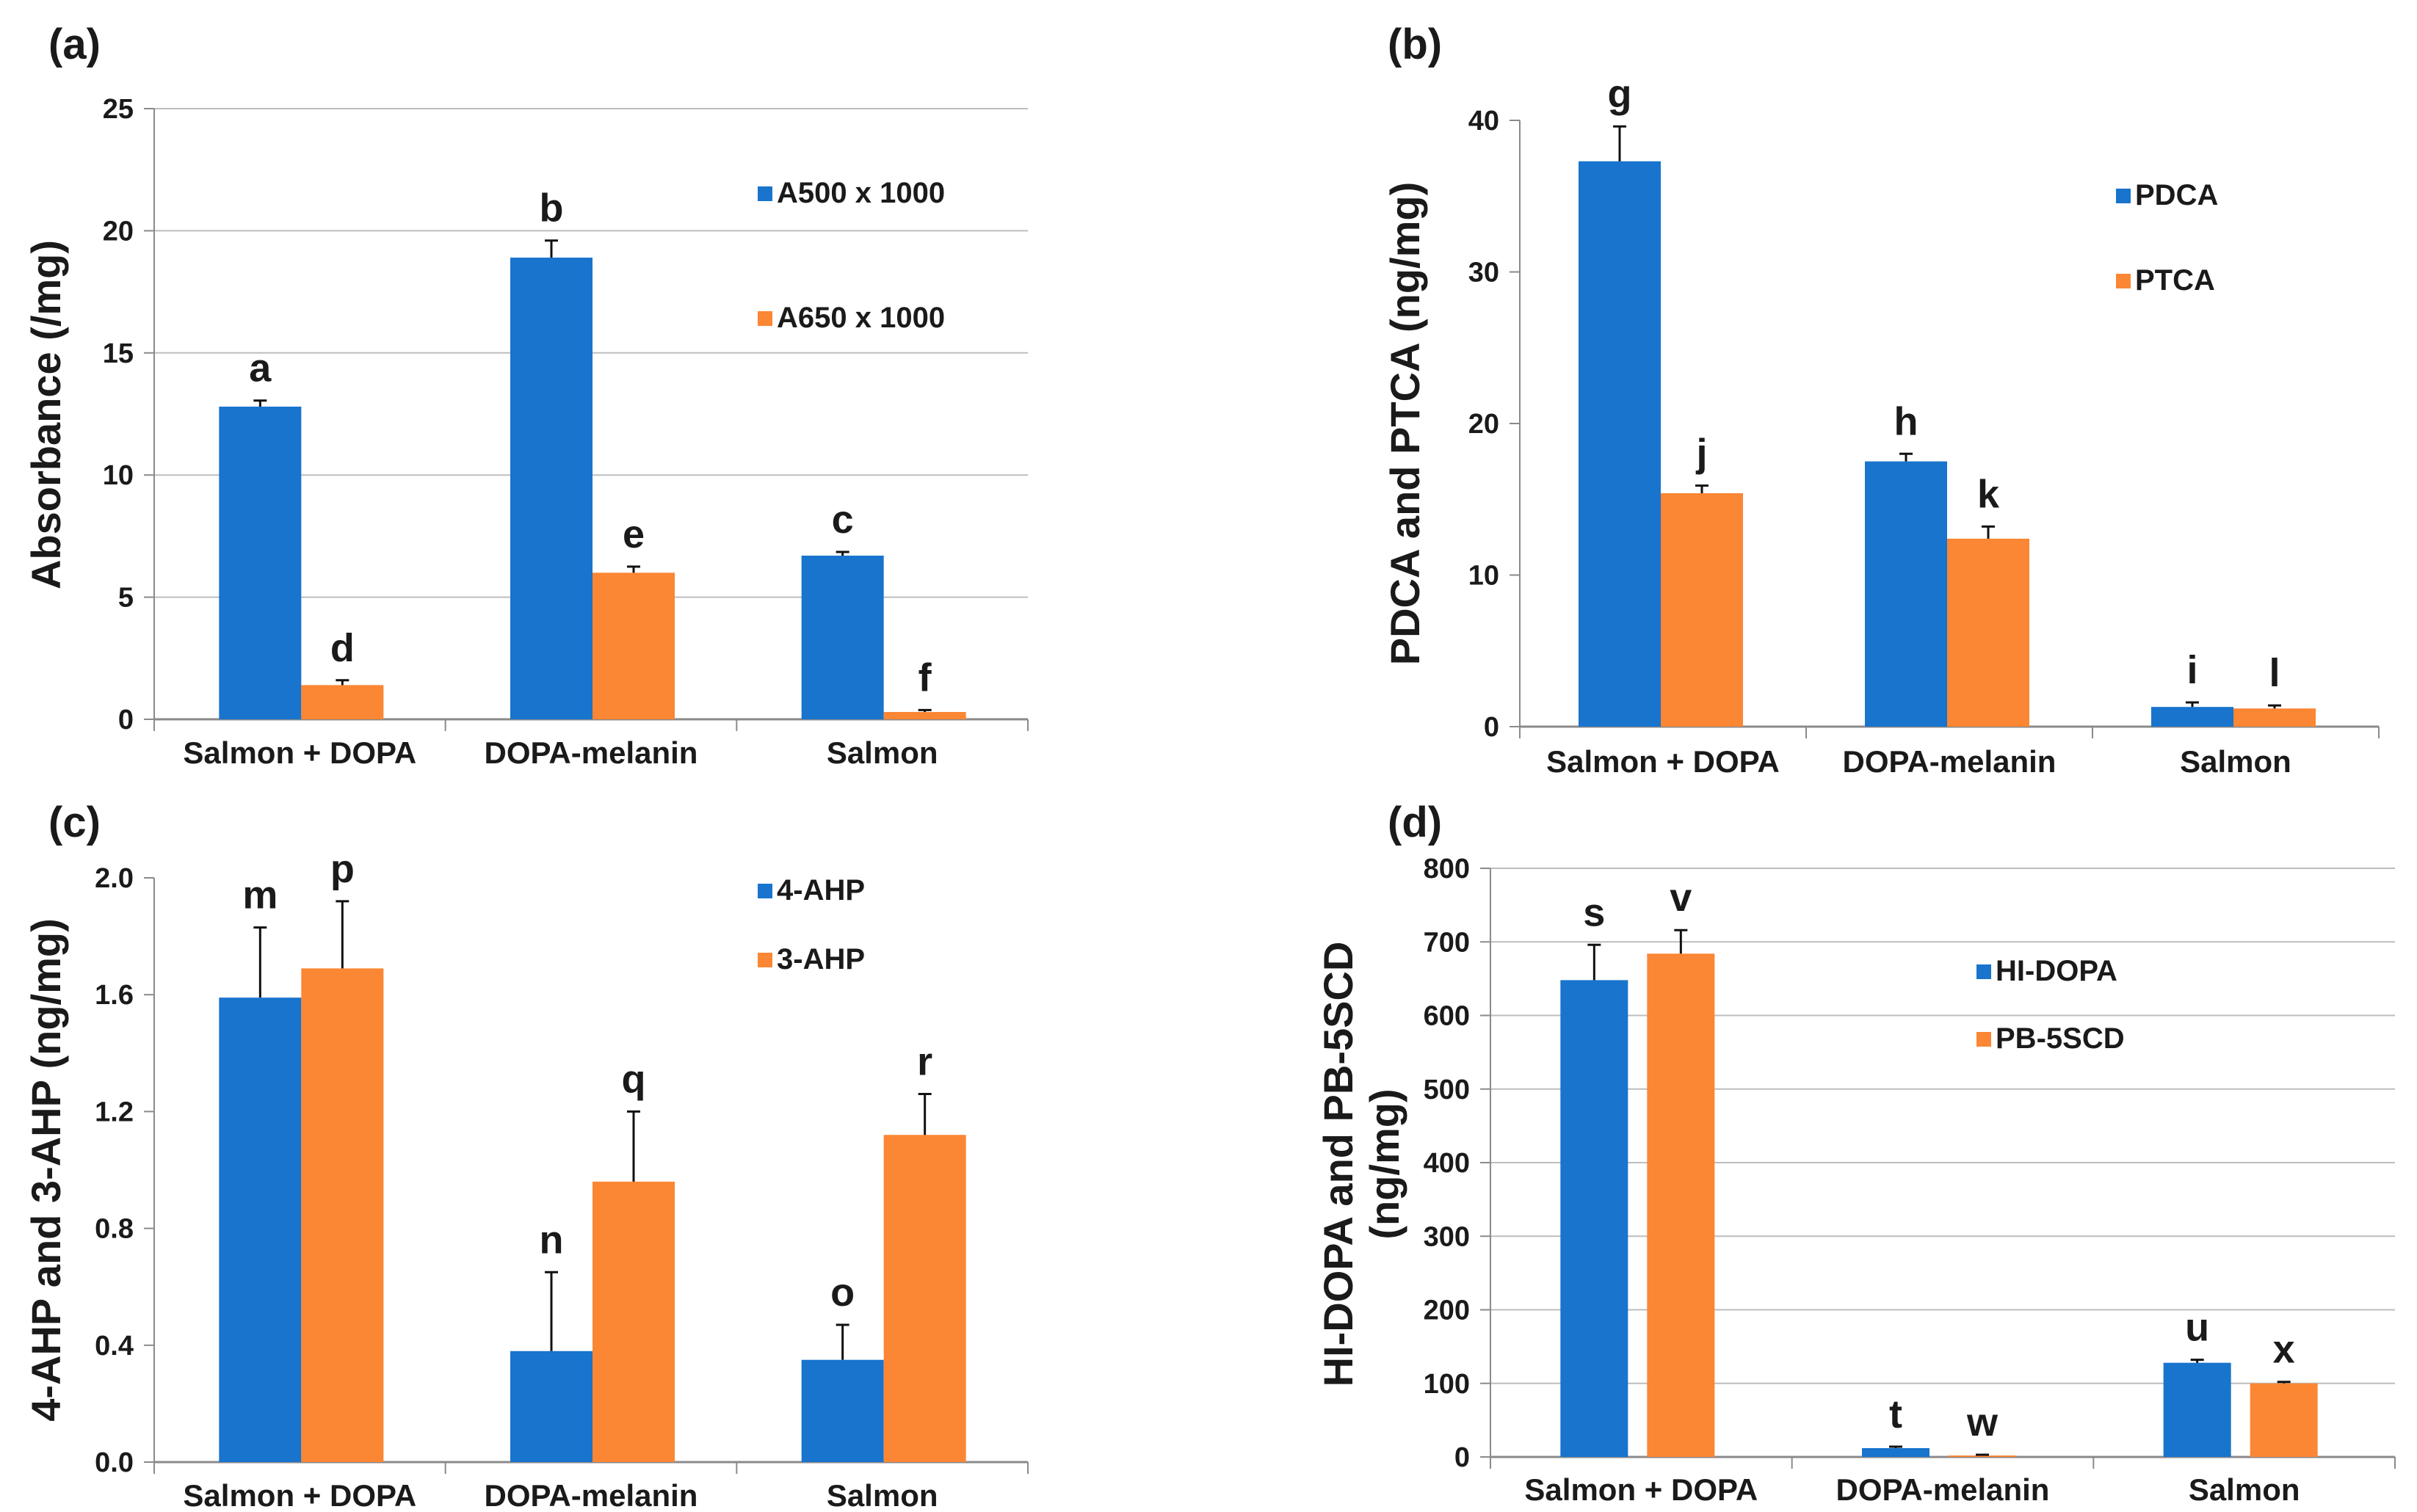 This screenshot has height=1512, width=2417. I want to click on significance-letter: u, so click(2197, 1328).